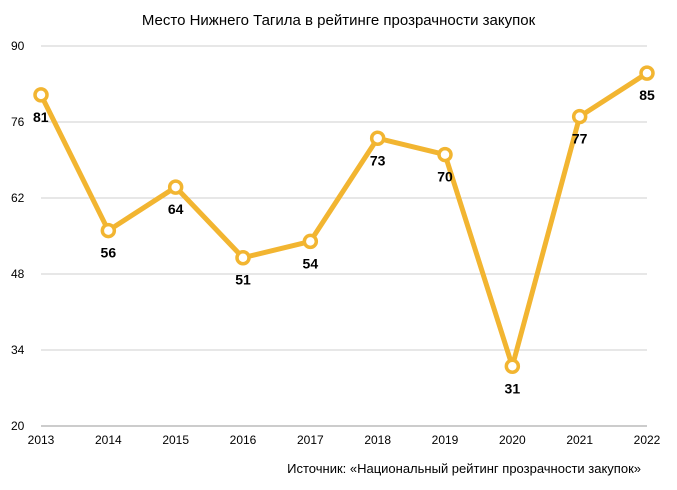  Describe the element at coordinates (311, 263) in the screenshot. I see `data-label: 54` at that location.